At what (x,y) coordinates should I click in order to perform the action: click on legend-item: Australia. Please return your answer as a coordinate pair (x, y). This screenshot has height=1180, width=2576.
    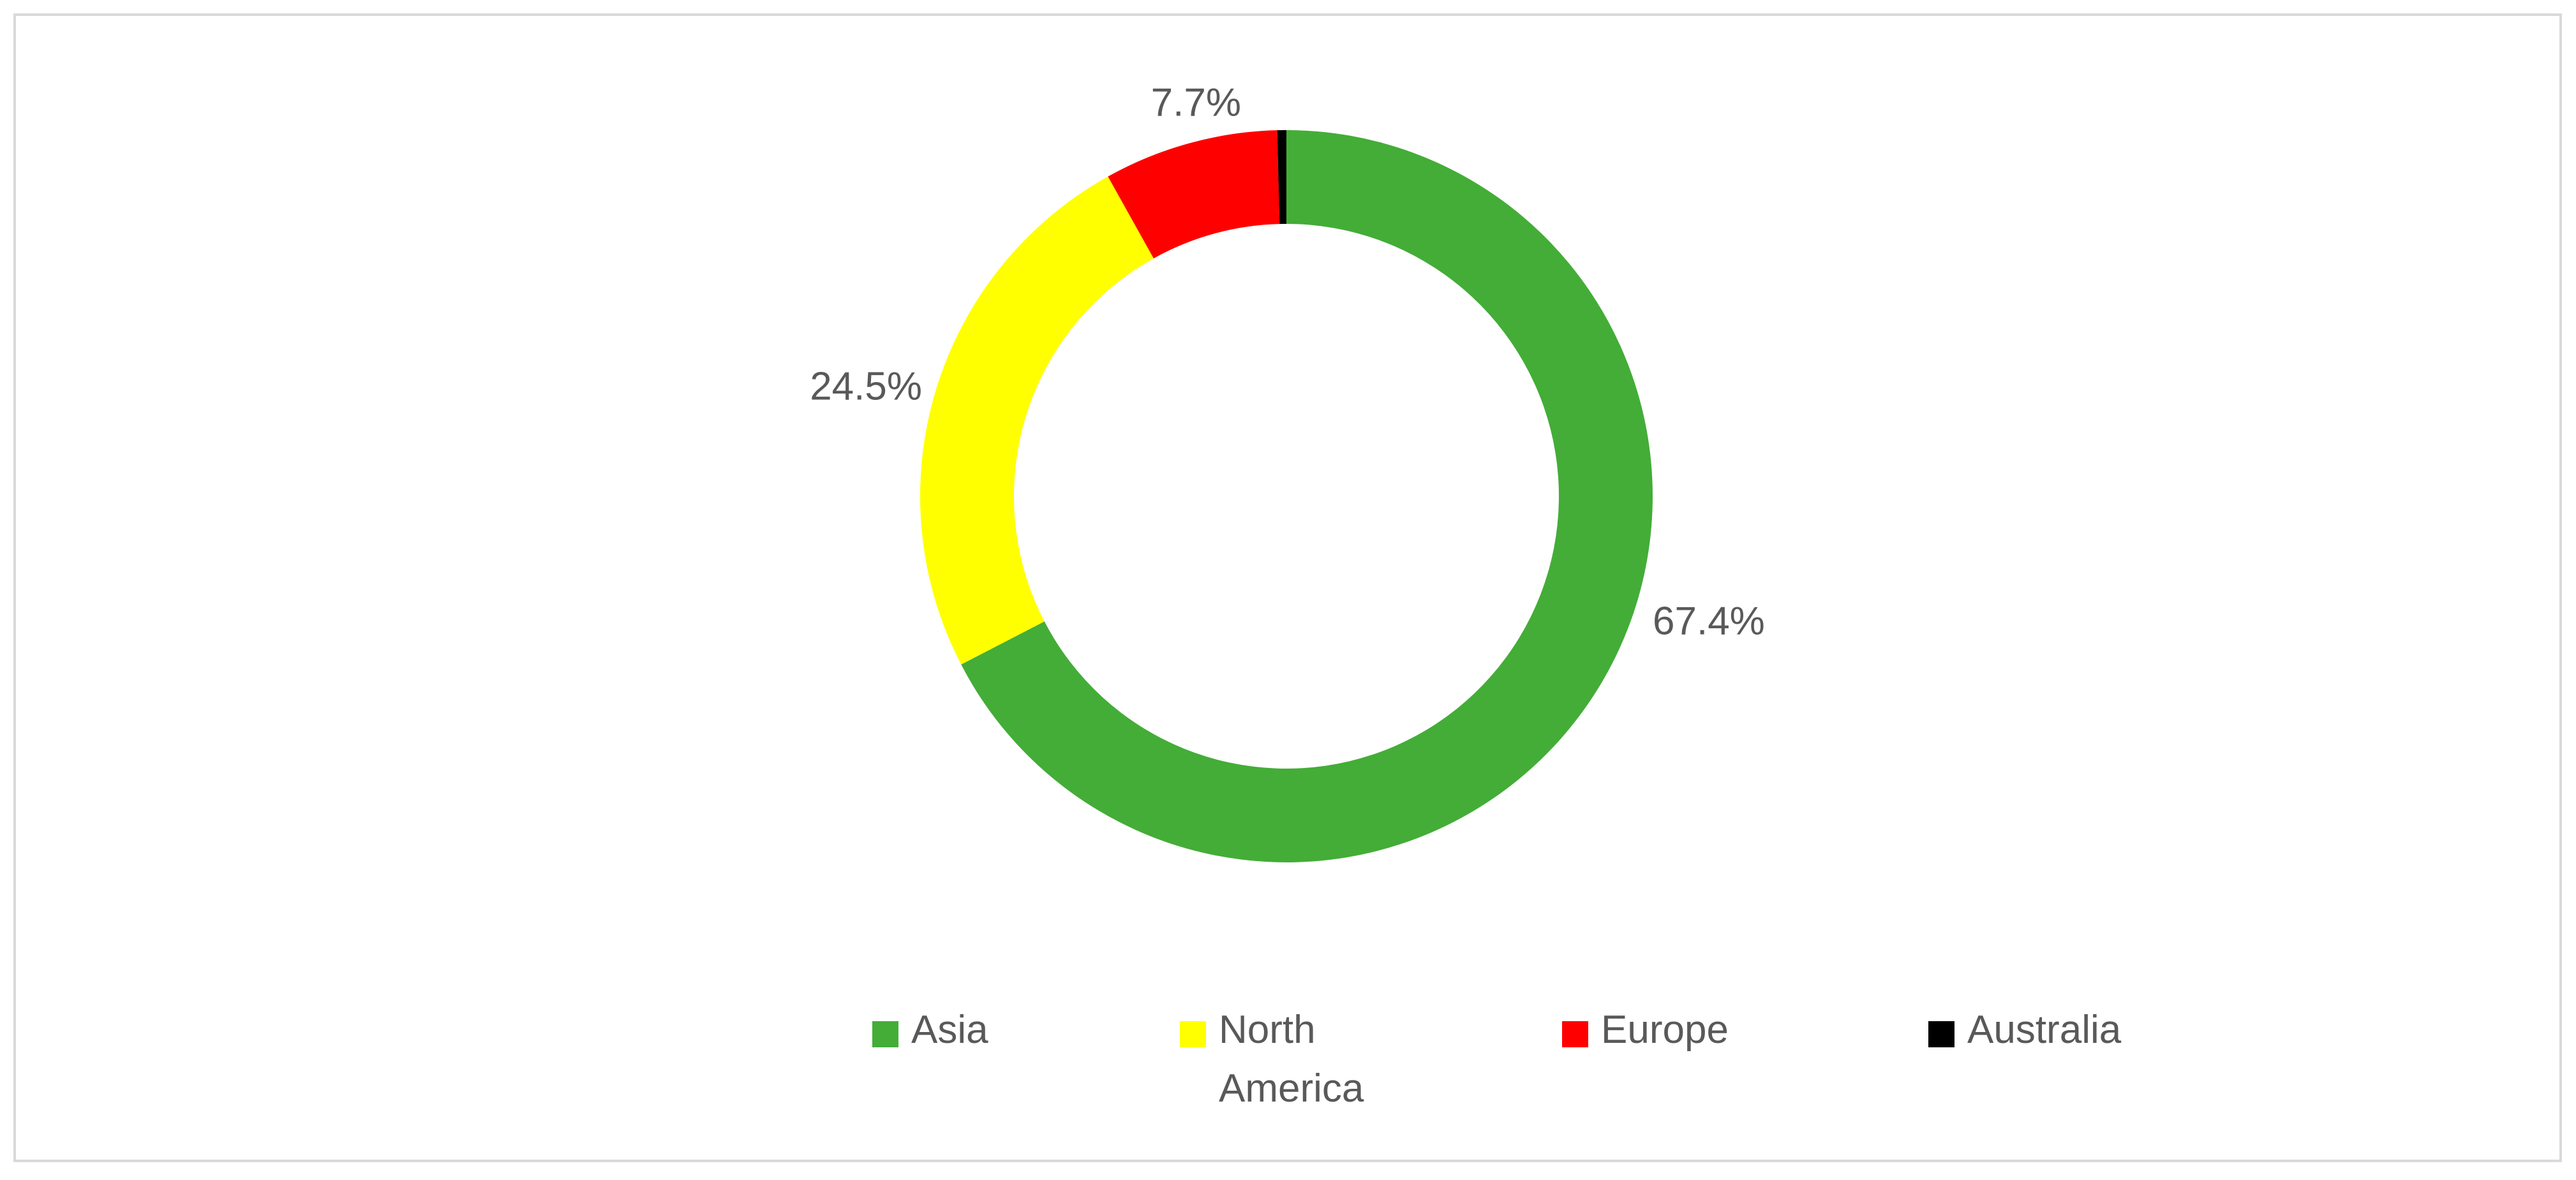
    Looking at the image, I should click on (2043, 1034).